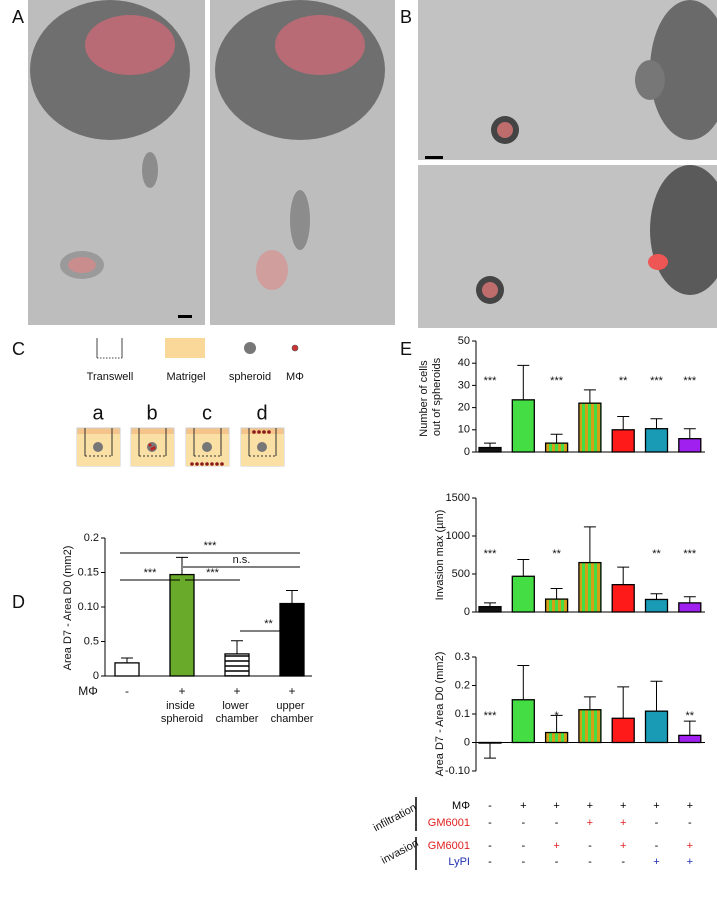 This screenshot has height=900, width=717. I want to click on x-tick-label: lower chamber, so click(237, 712).